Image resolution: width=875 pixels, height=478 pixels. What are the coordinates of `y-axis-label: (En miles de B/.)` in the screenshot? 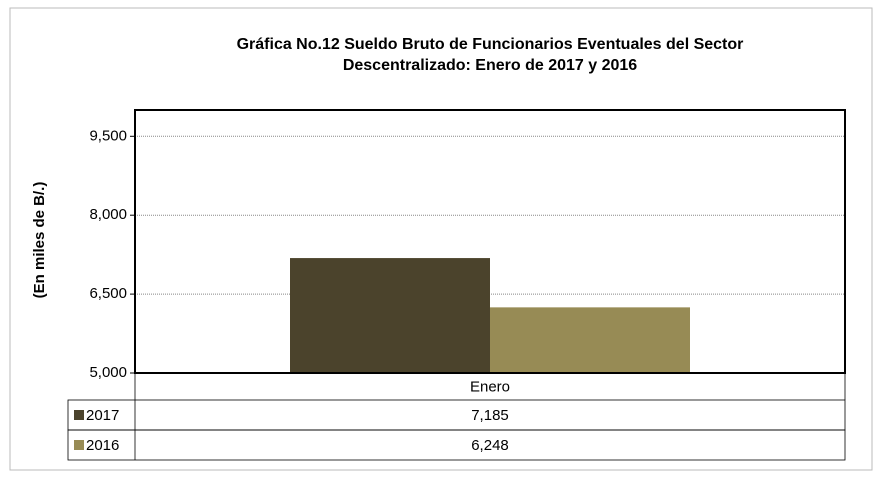 It's located at (39, 240).